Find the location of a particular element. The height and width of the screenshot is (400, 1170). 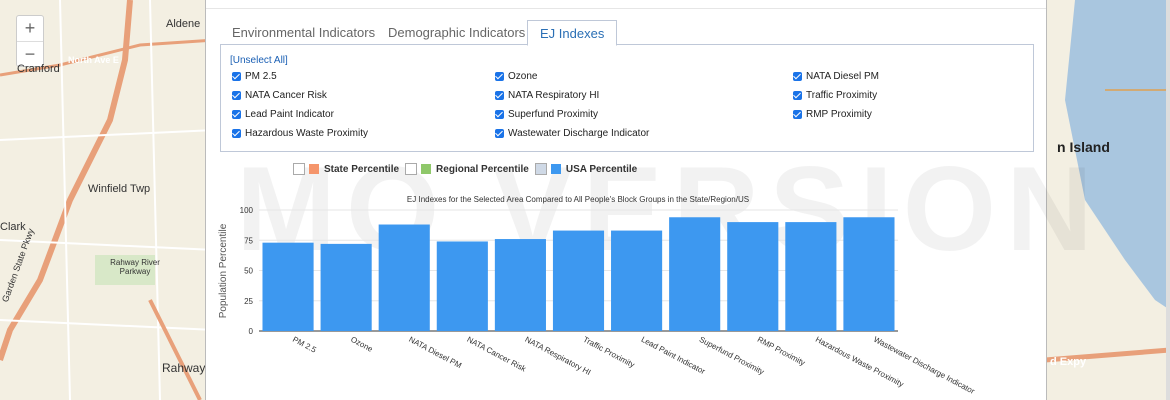

checkbox-rmp-proximity: RMP Proximity is located at coordinates (832, 114).